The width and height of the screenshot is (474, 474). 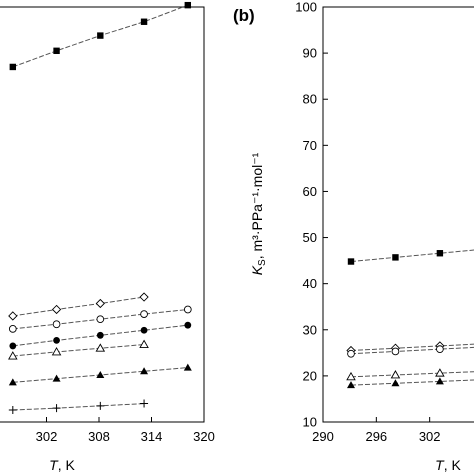 I want to click on panel-a-x-ticks: 302 308 314 320, so click(x=125, y=430).